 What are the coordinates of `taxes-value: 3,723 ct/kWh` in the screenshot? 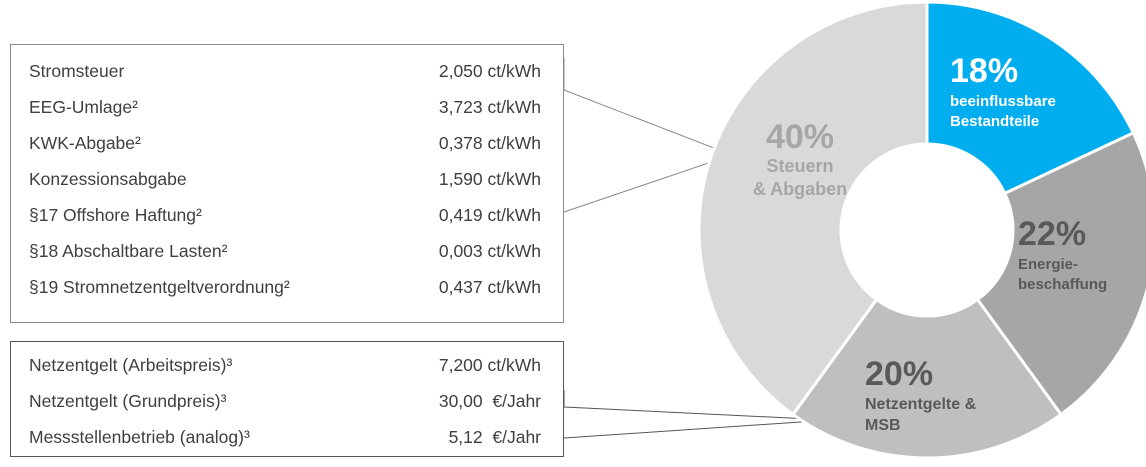 It's located at (489, 107).